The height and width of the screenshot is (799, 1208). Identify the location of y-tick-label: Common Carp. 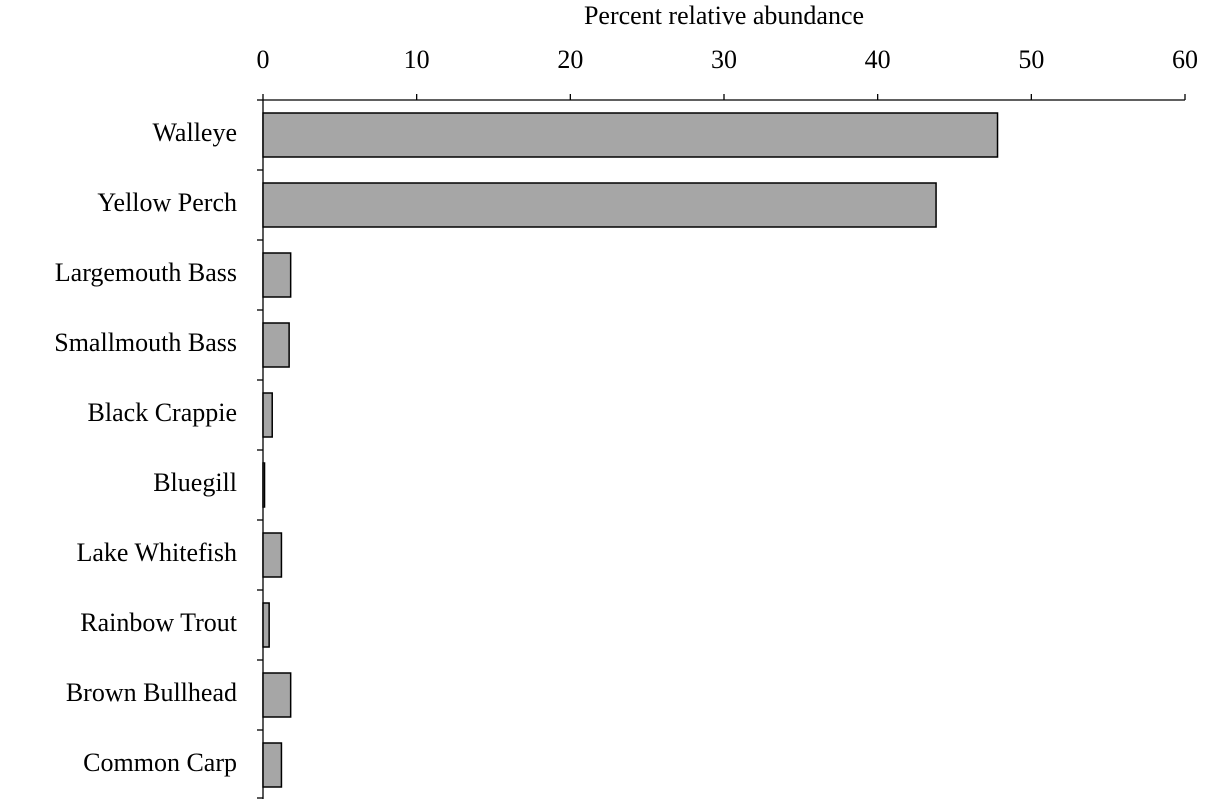
(160, 762).